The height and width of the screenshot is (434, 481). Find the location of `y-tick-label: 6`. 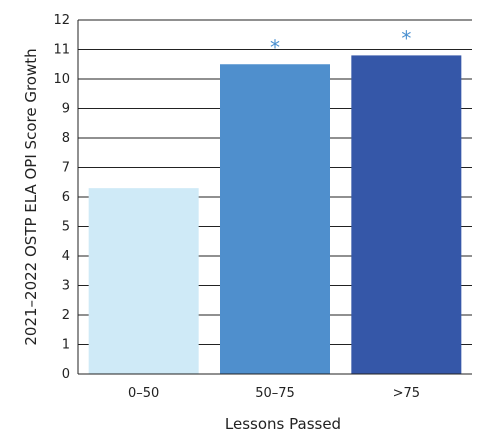

y-tick-label: 6 is located at coordinates (66, 197).